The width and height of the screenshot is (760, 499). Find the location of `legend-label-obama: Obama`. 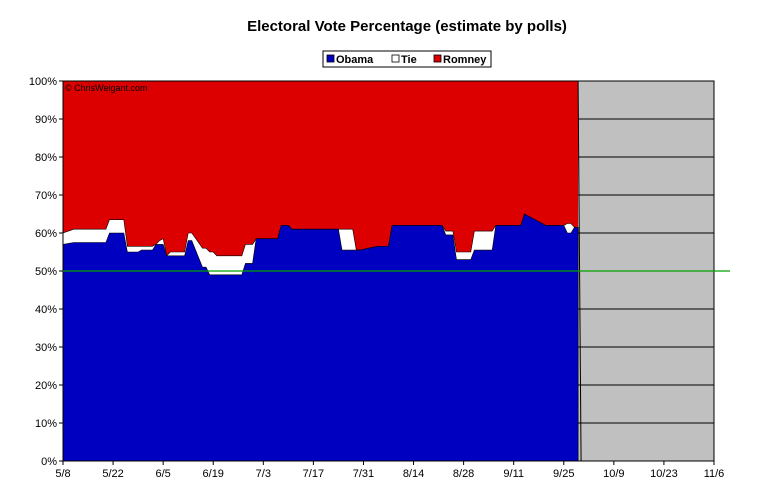

legend-label-obama: Obama is located at coordinates (355, 60).